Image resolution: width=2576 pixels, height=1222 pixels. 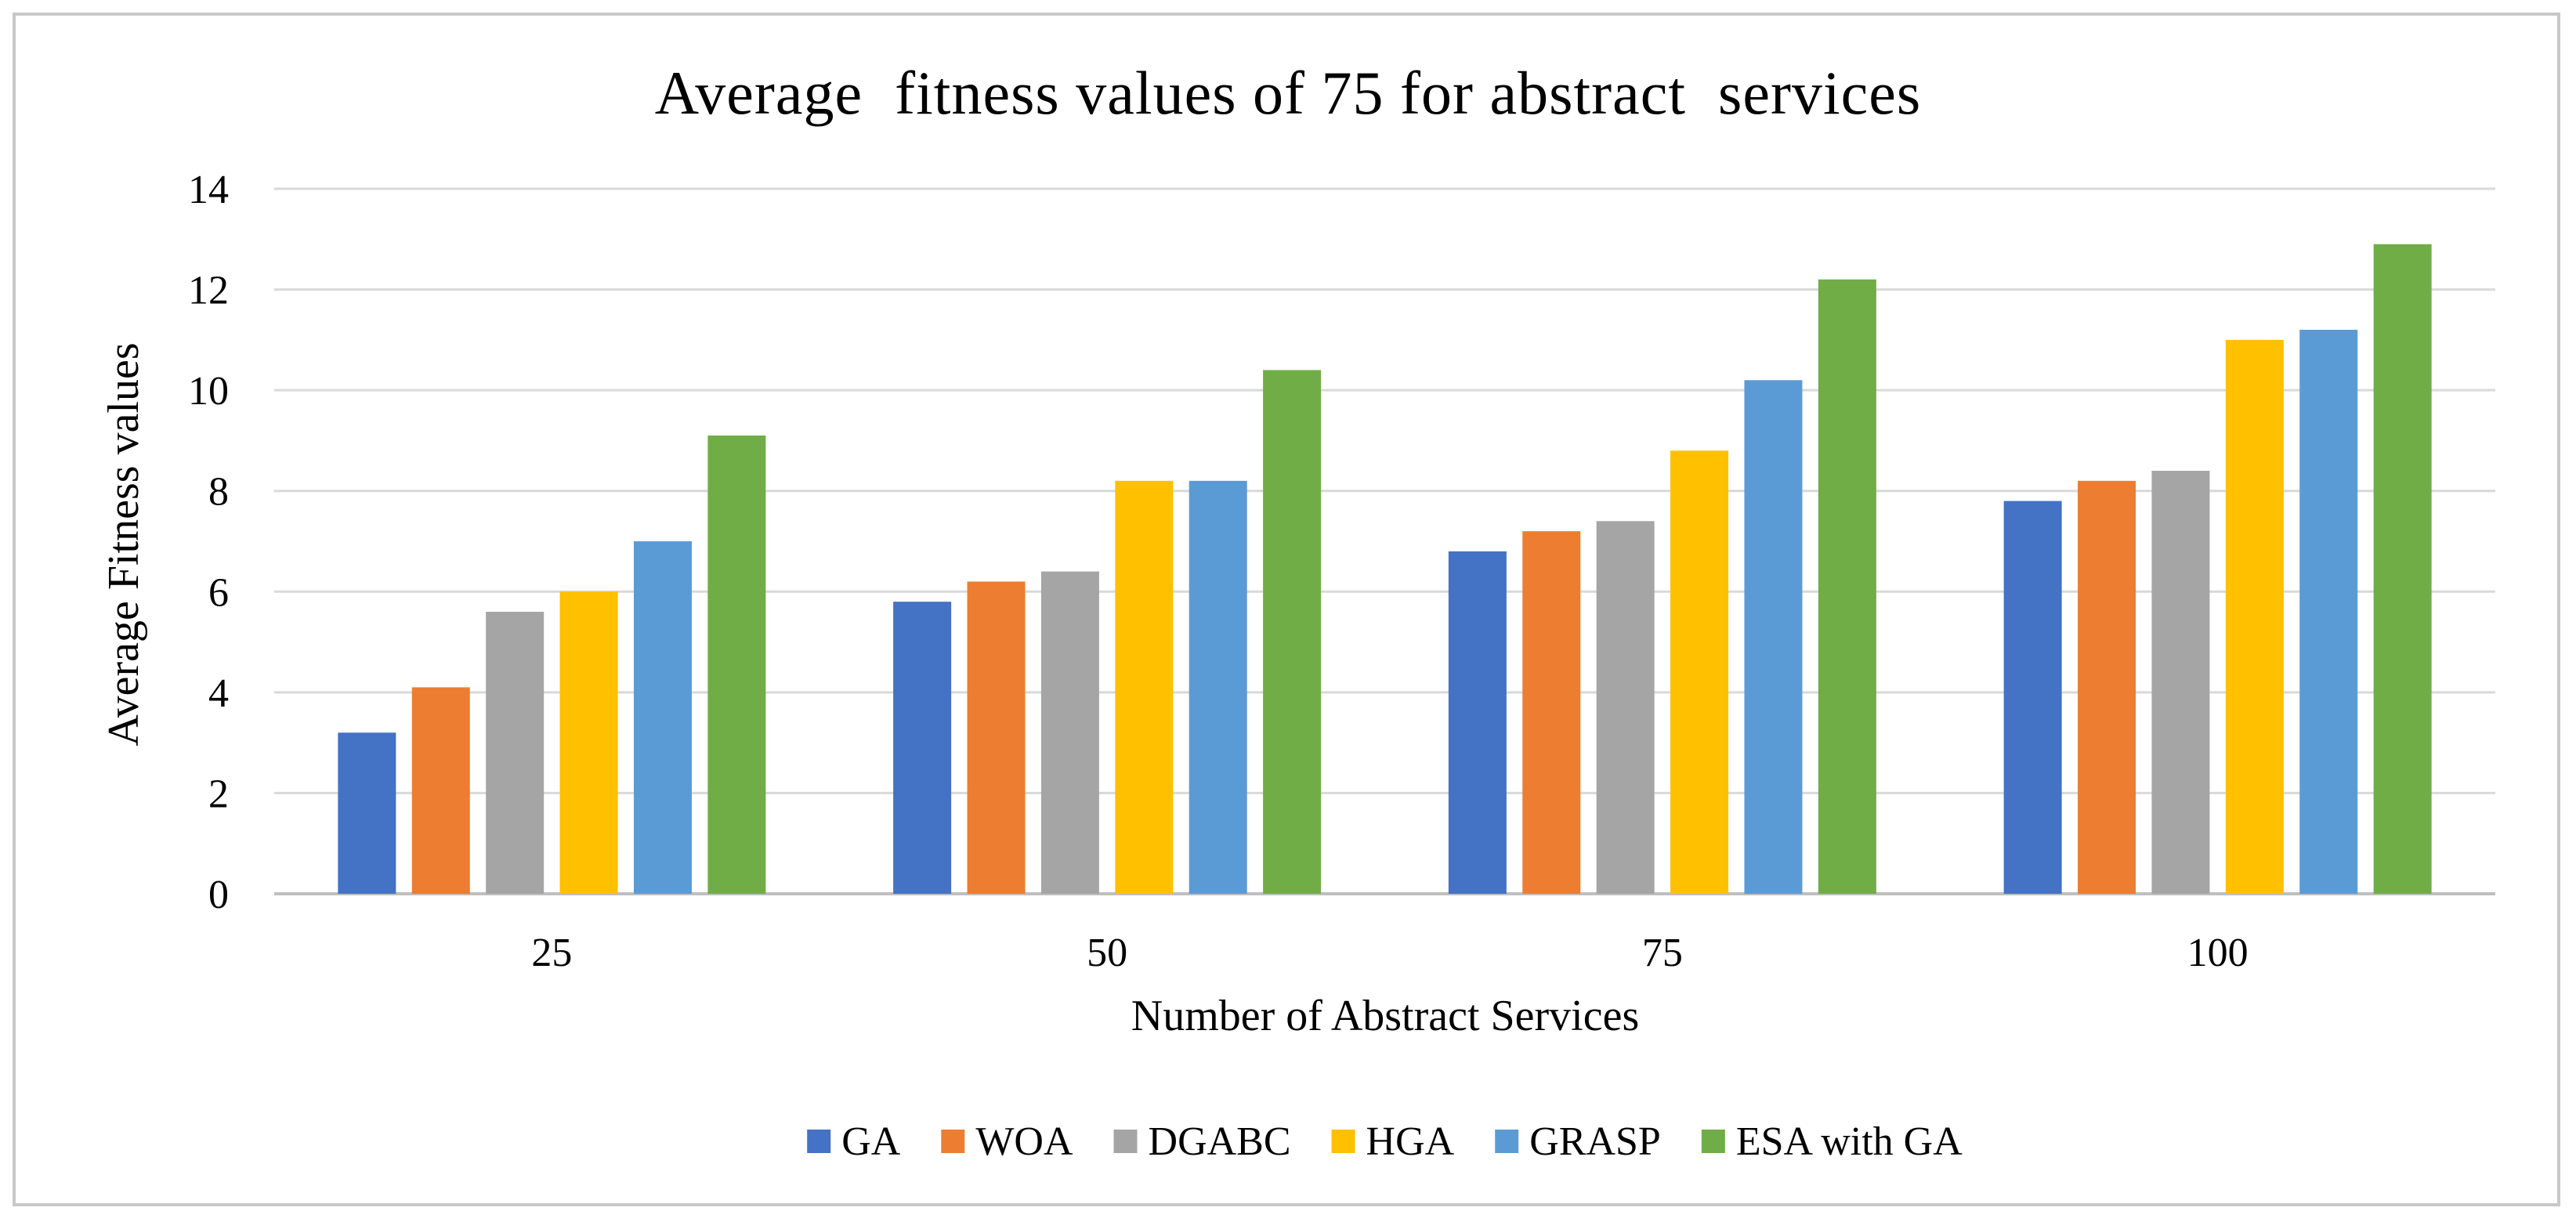 What do you see at coordinates (1024, 1141) in the screenshot?
I see `legend-label: WOA` at bounding box center [1024, 1141].